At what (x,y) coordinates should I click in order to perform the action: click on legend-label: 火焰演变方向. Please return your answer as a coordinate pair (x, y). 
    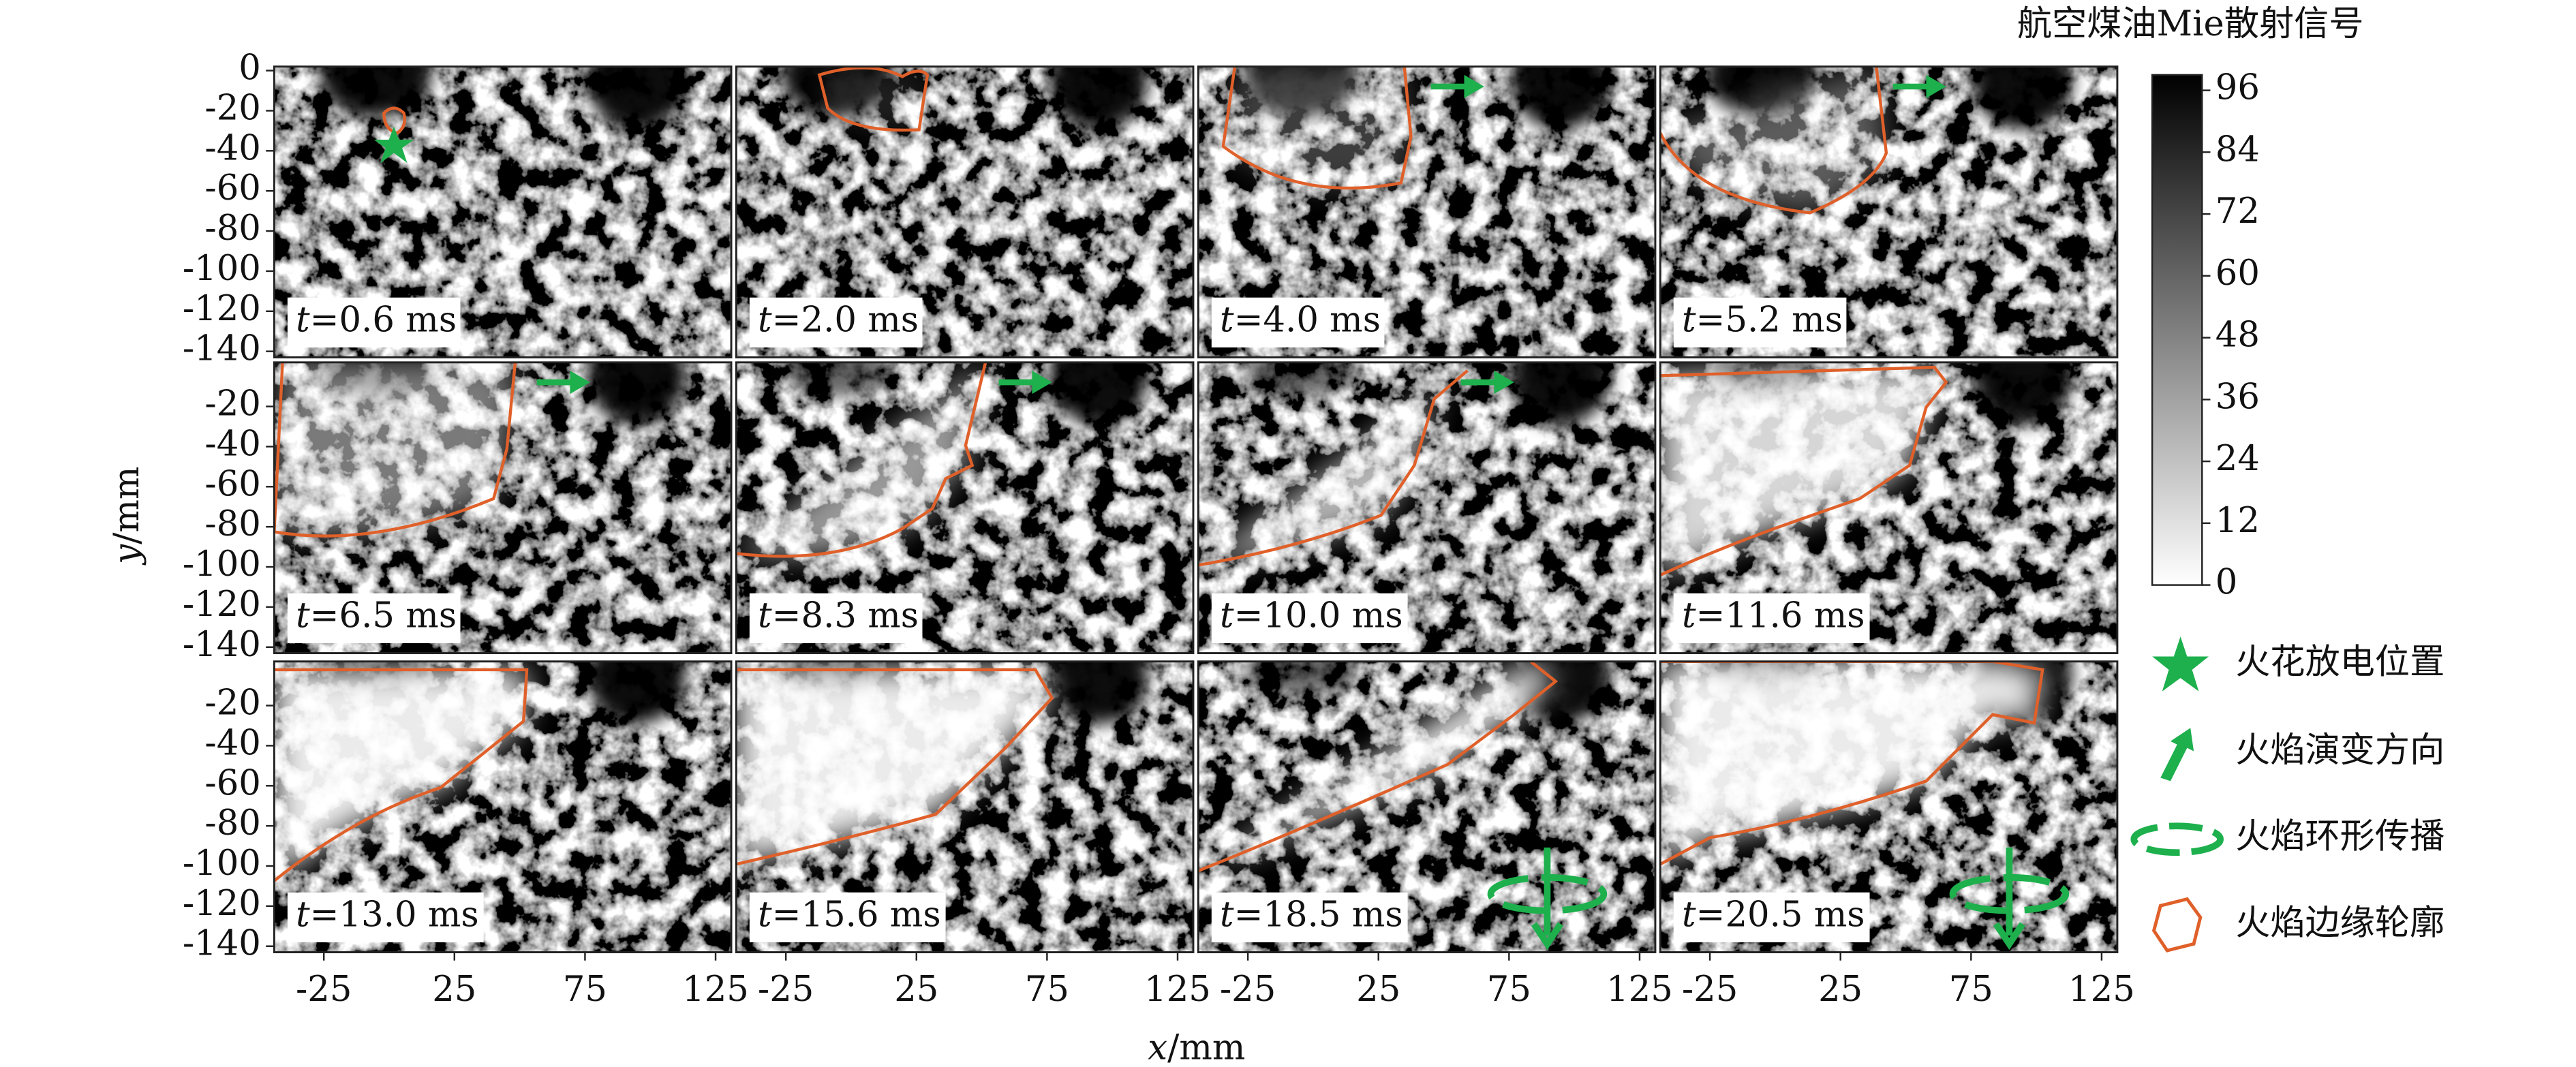
    Looking at the image, I should click on (2339, 751).